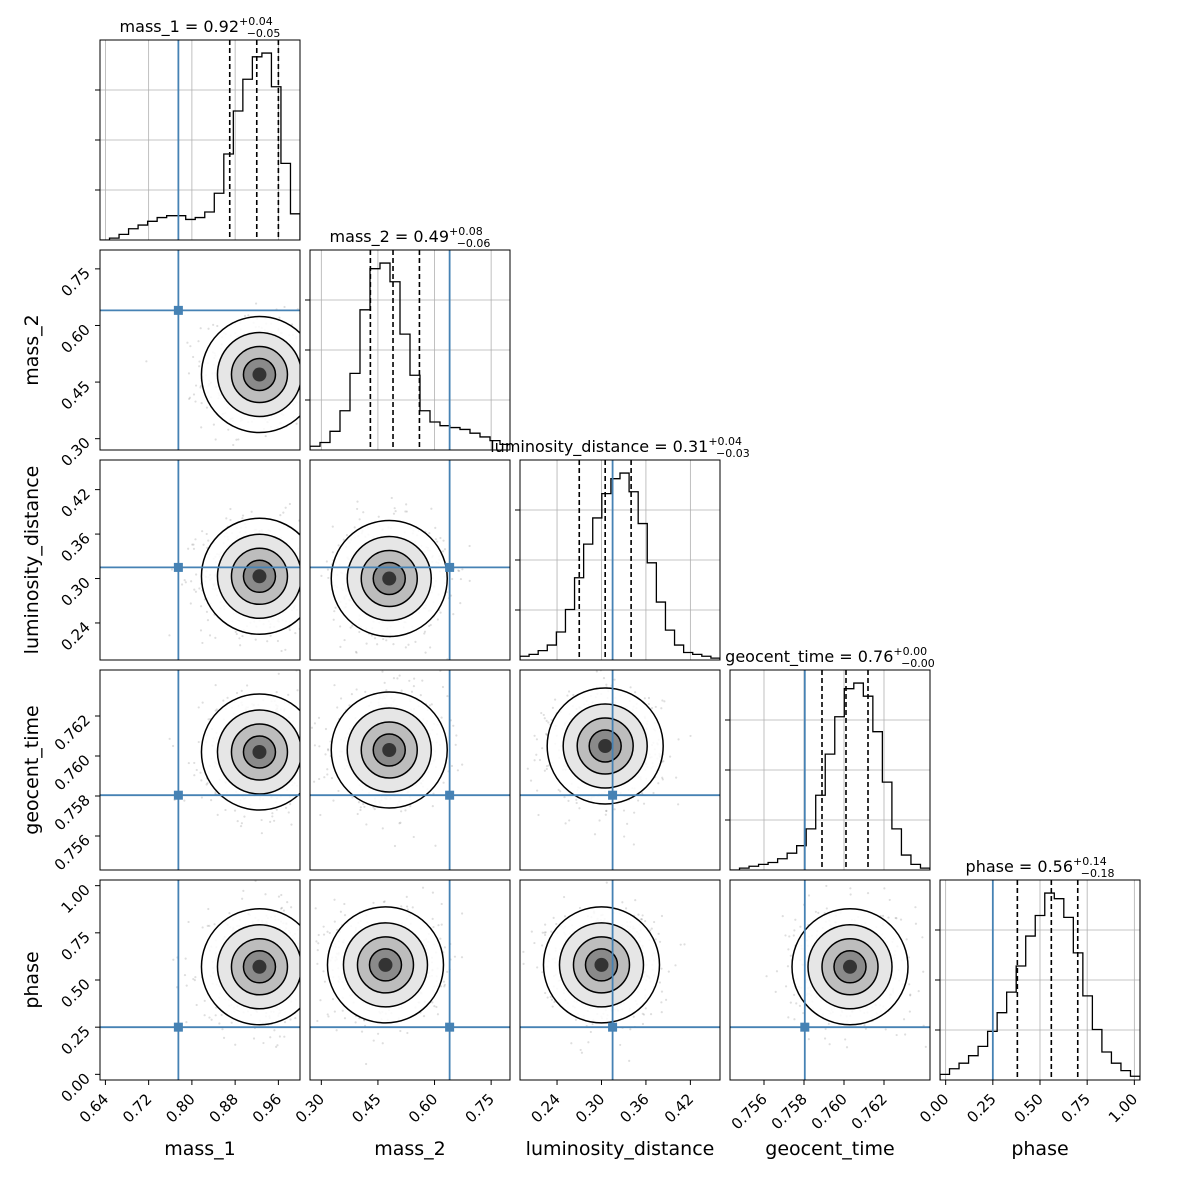 This screenshot has width=1180, height=1180. Describe the element at coordinates (830, 776) in the screenshot. I see `histogram-geocent_time` at that location.